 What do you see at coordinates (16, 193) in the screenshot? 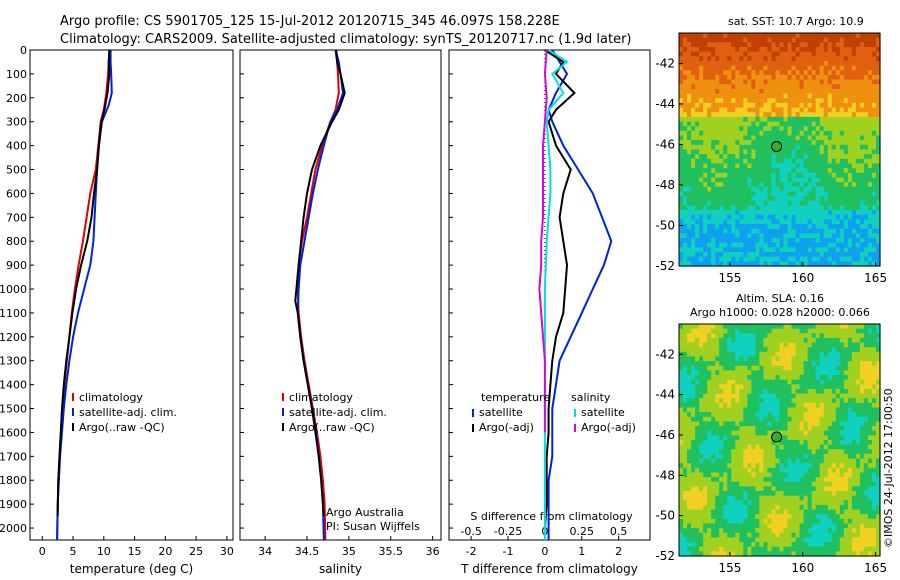
I see `y-tick-label: 600` at bounding box center [16, 193].